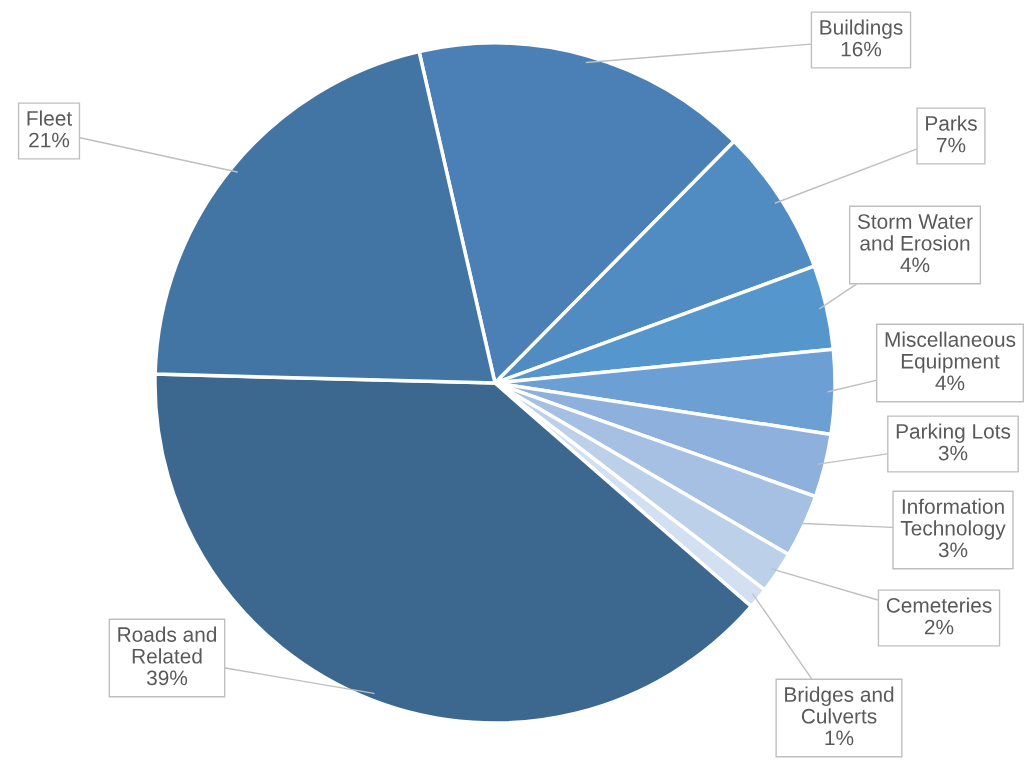 The height and width of the screenshot is (762, 1035). What do you see at coordinates (861, 29) in the screenshot?
I see `slice-label: Buildings` at bounding box center [861, 29].